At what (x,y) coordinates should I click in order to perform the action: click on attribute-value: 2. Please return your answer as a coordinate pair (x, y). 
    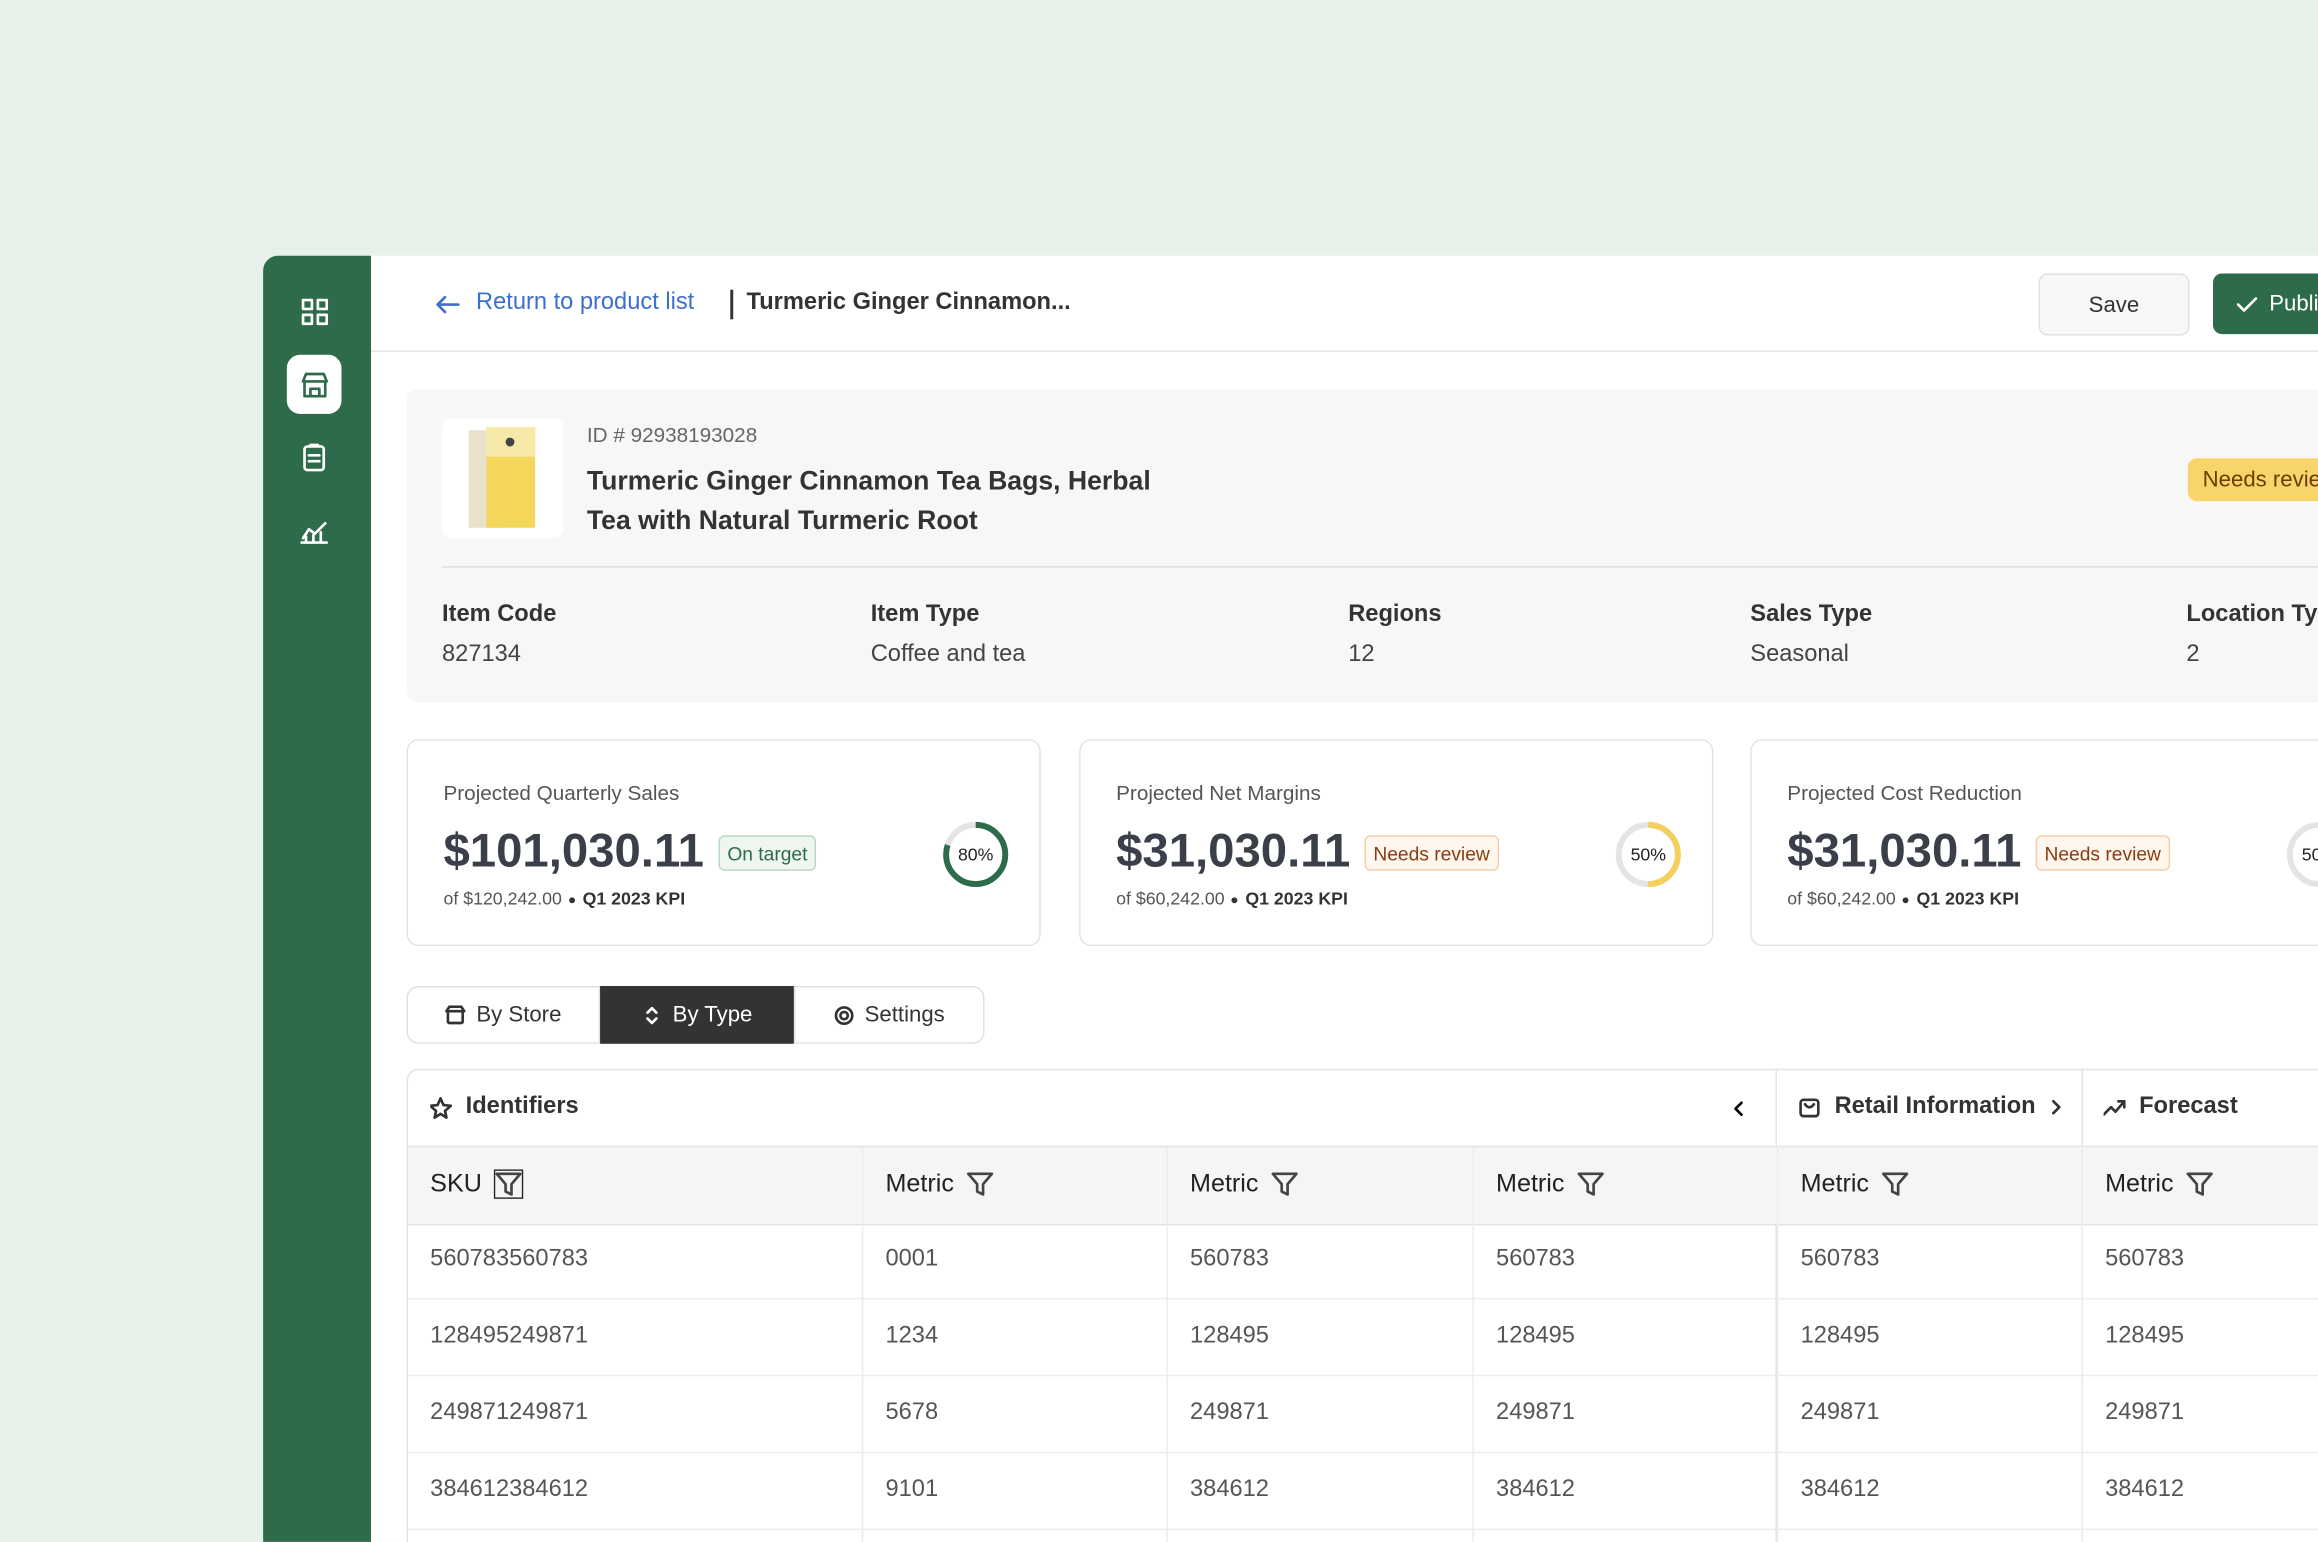
    Looking at the image, I should click on (2193, 654).